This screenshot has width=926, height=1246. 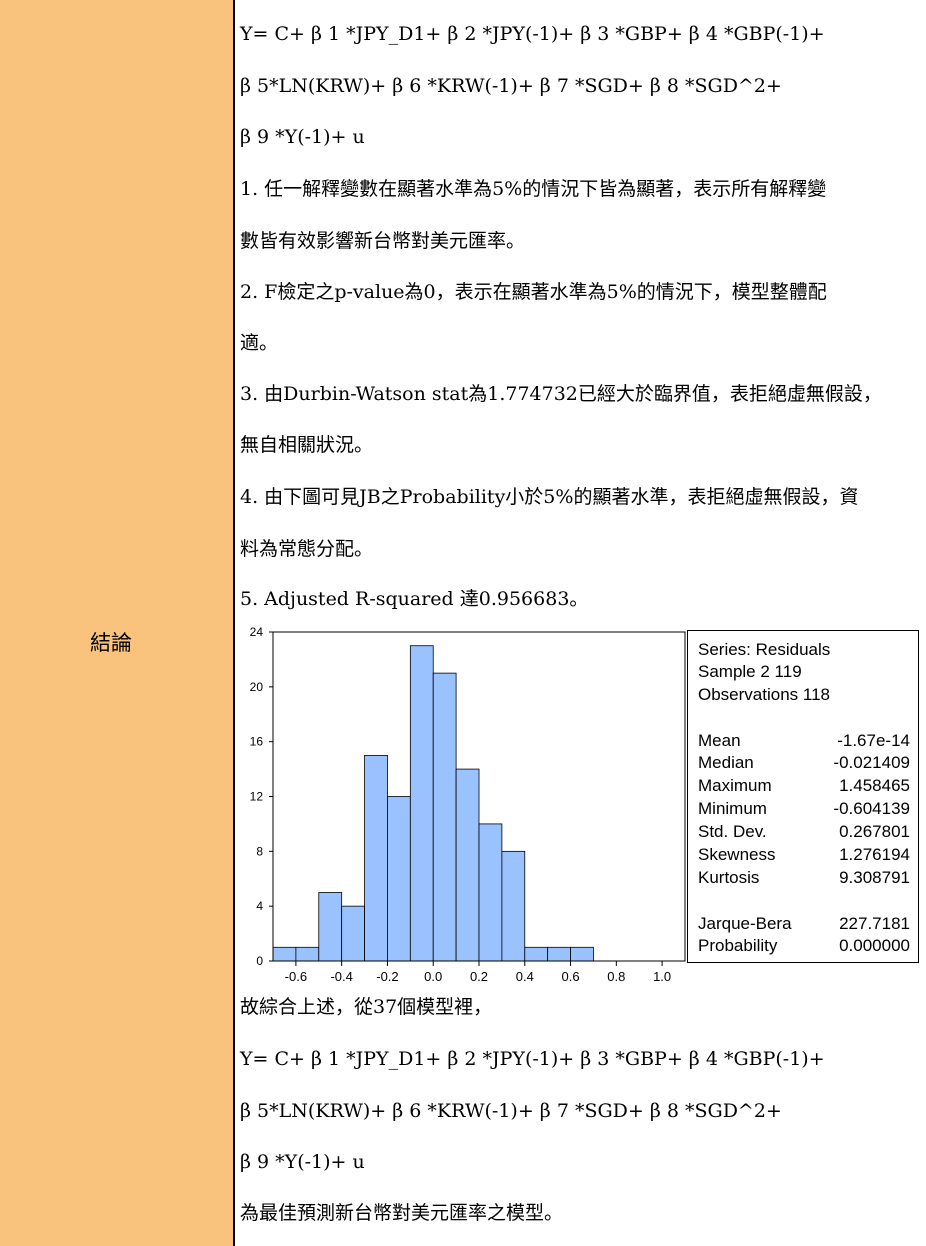 I want to click on stats-header-series: Series: Residuals, so click(x=764, y=649).